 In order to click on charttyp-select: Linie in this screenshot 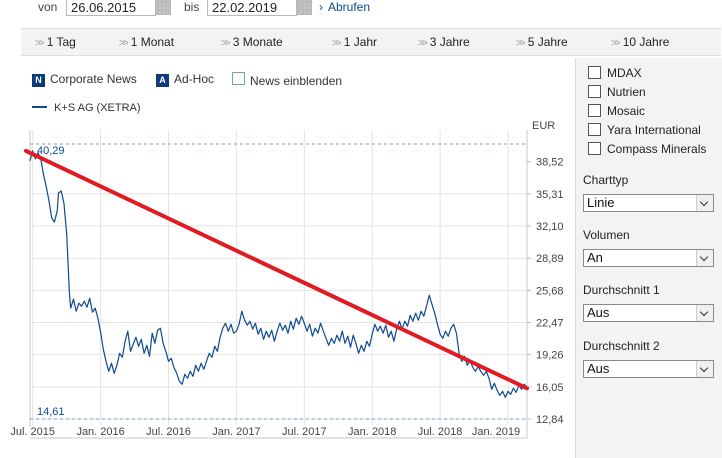, I will do `click(648, 203)`.